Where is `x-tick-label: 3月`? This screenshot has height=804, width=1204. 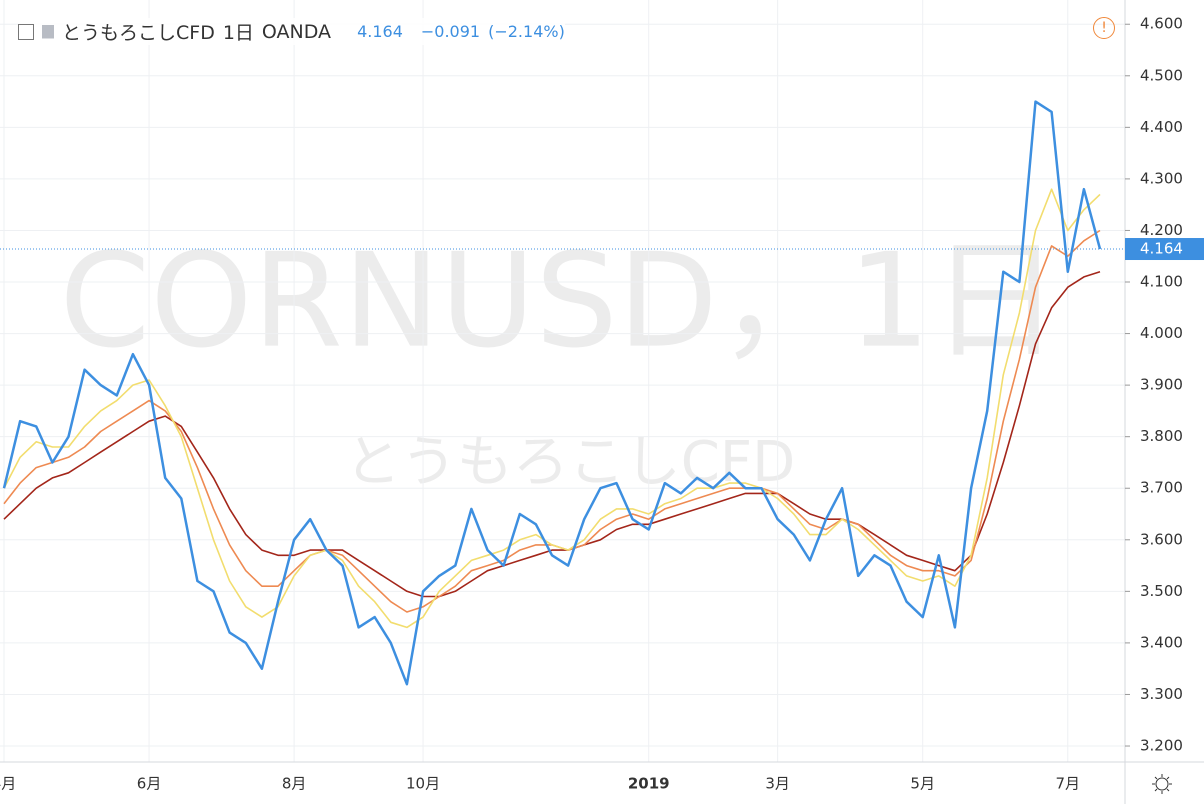 x-tick-label: 3月 is located at coordinates (777, 784).